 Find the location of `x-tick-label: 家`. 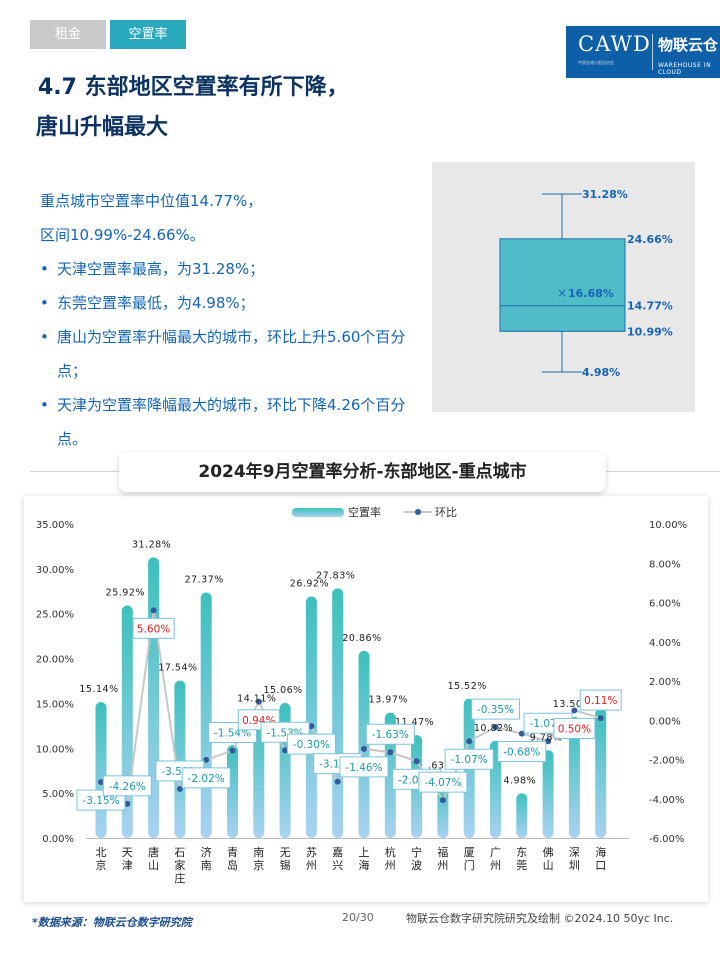

x-tick-label: 家 is located at coordinates (179, 865).